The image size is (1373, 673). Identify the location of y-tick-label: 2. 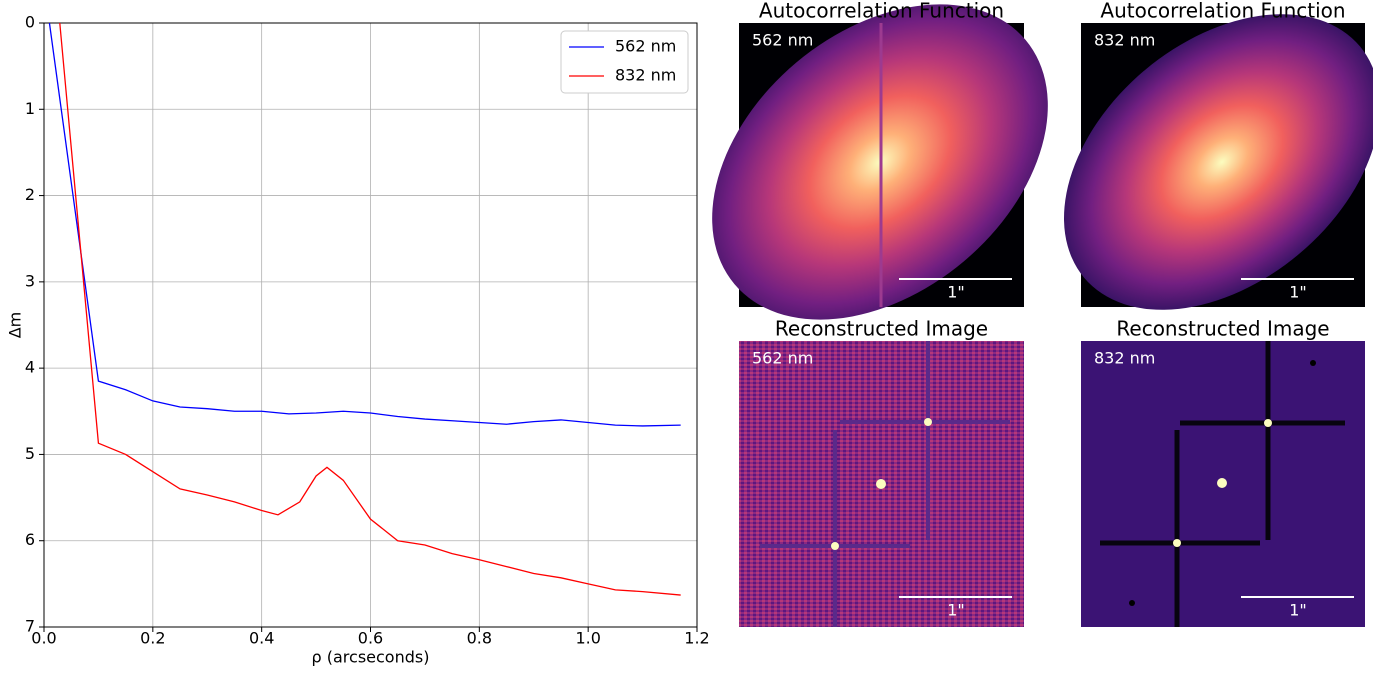
(30, 194).